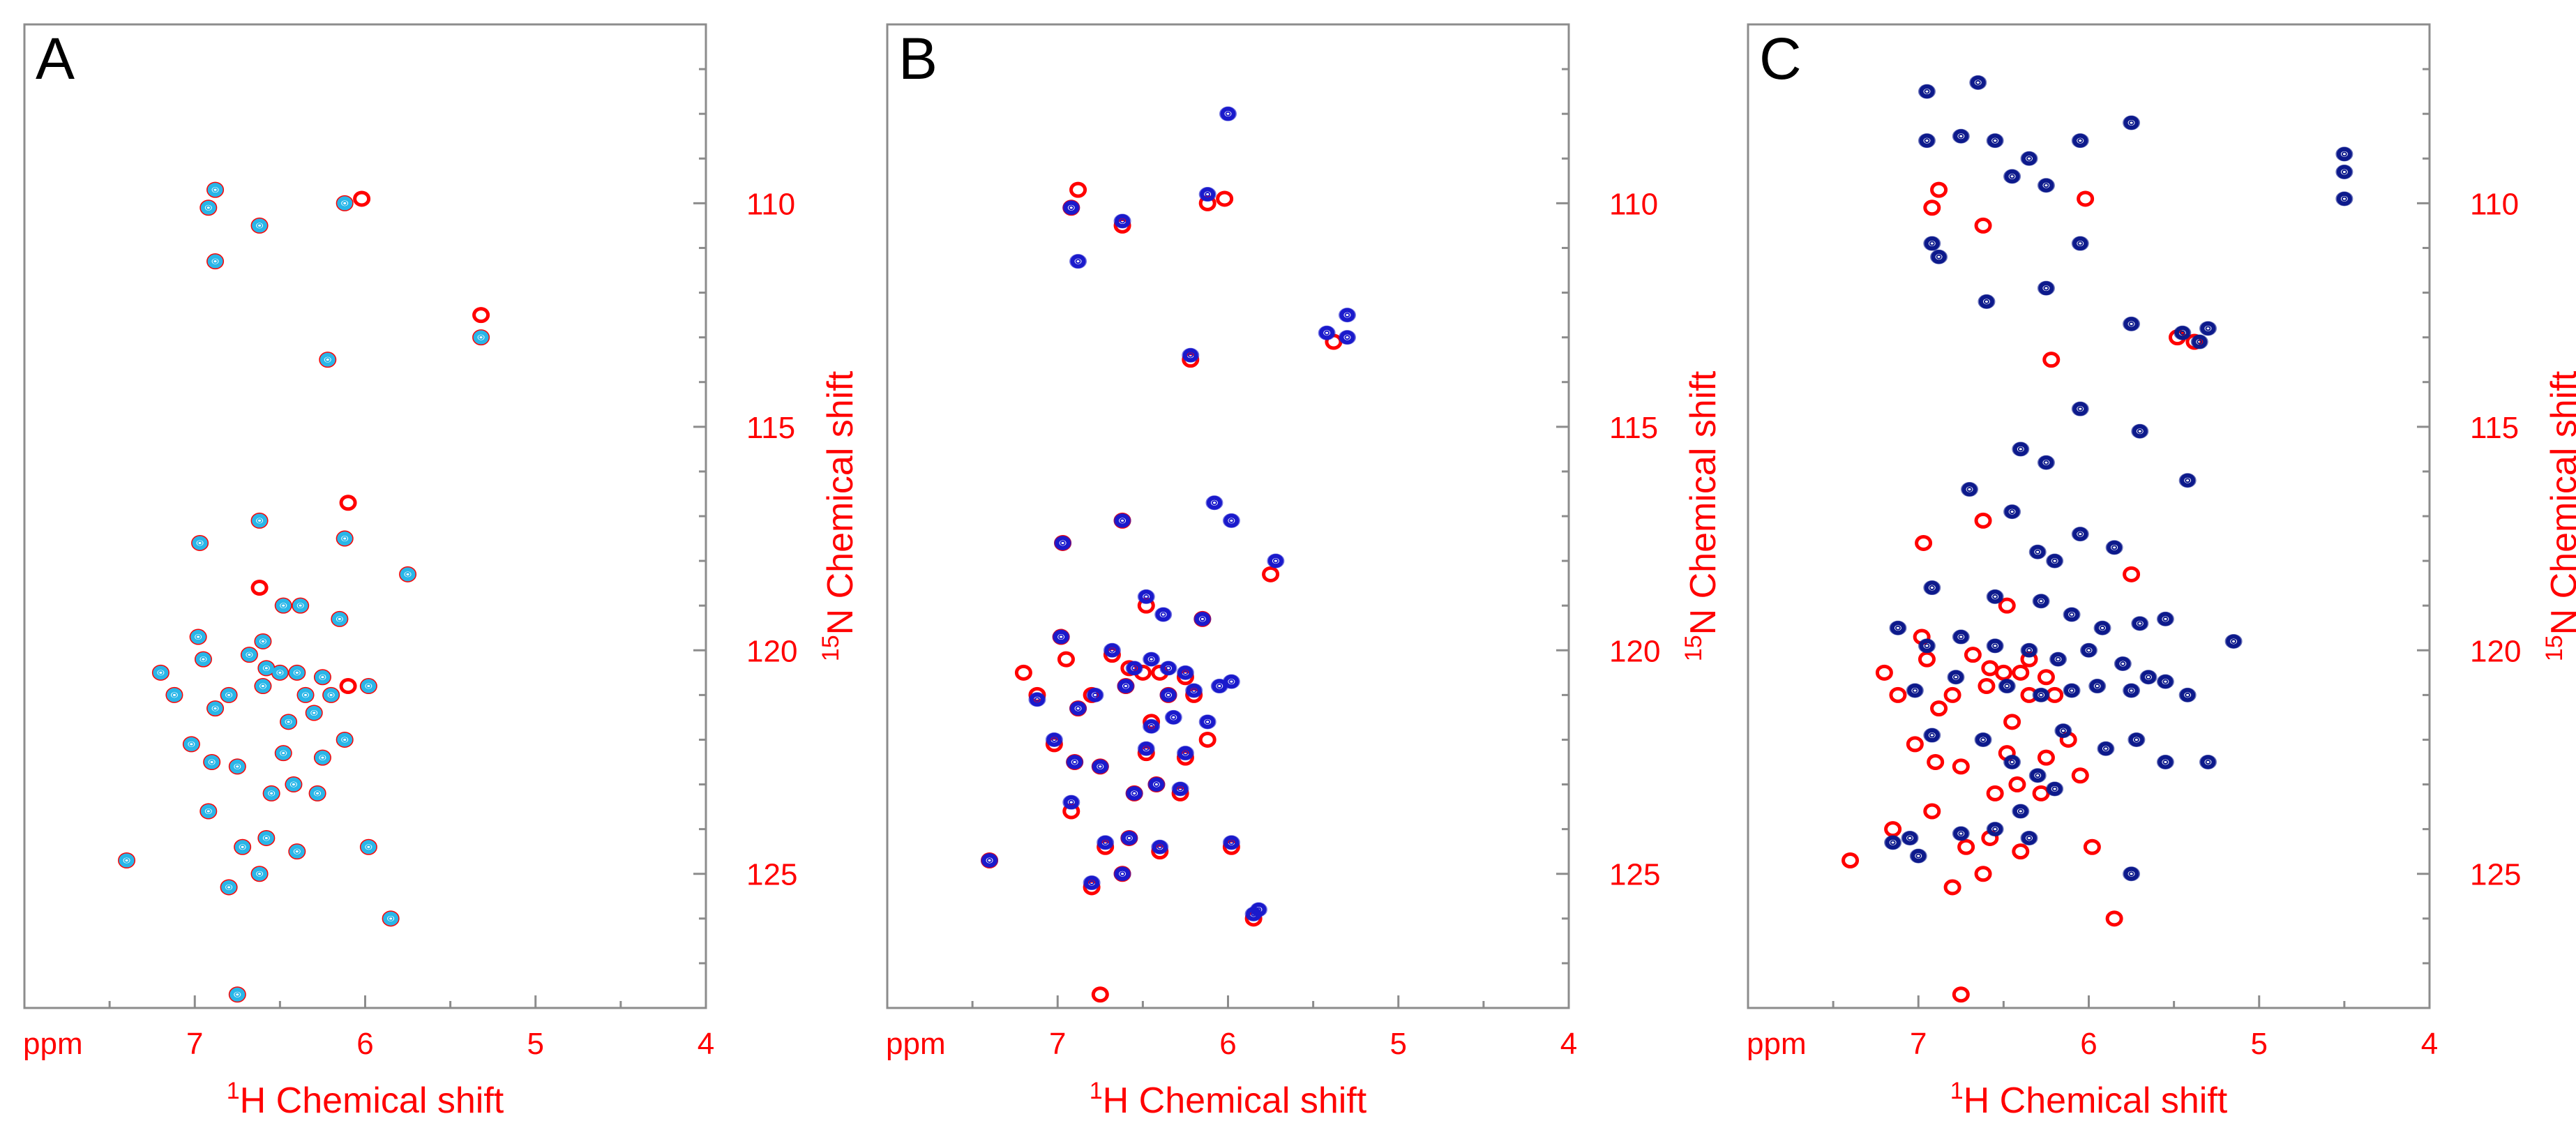 This screenshot has height=1137, width=2576. I want to click on y-tick-label: 115, so click(2494, 428).